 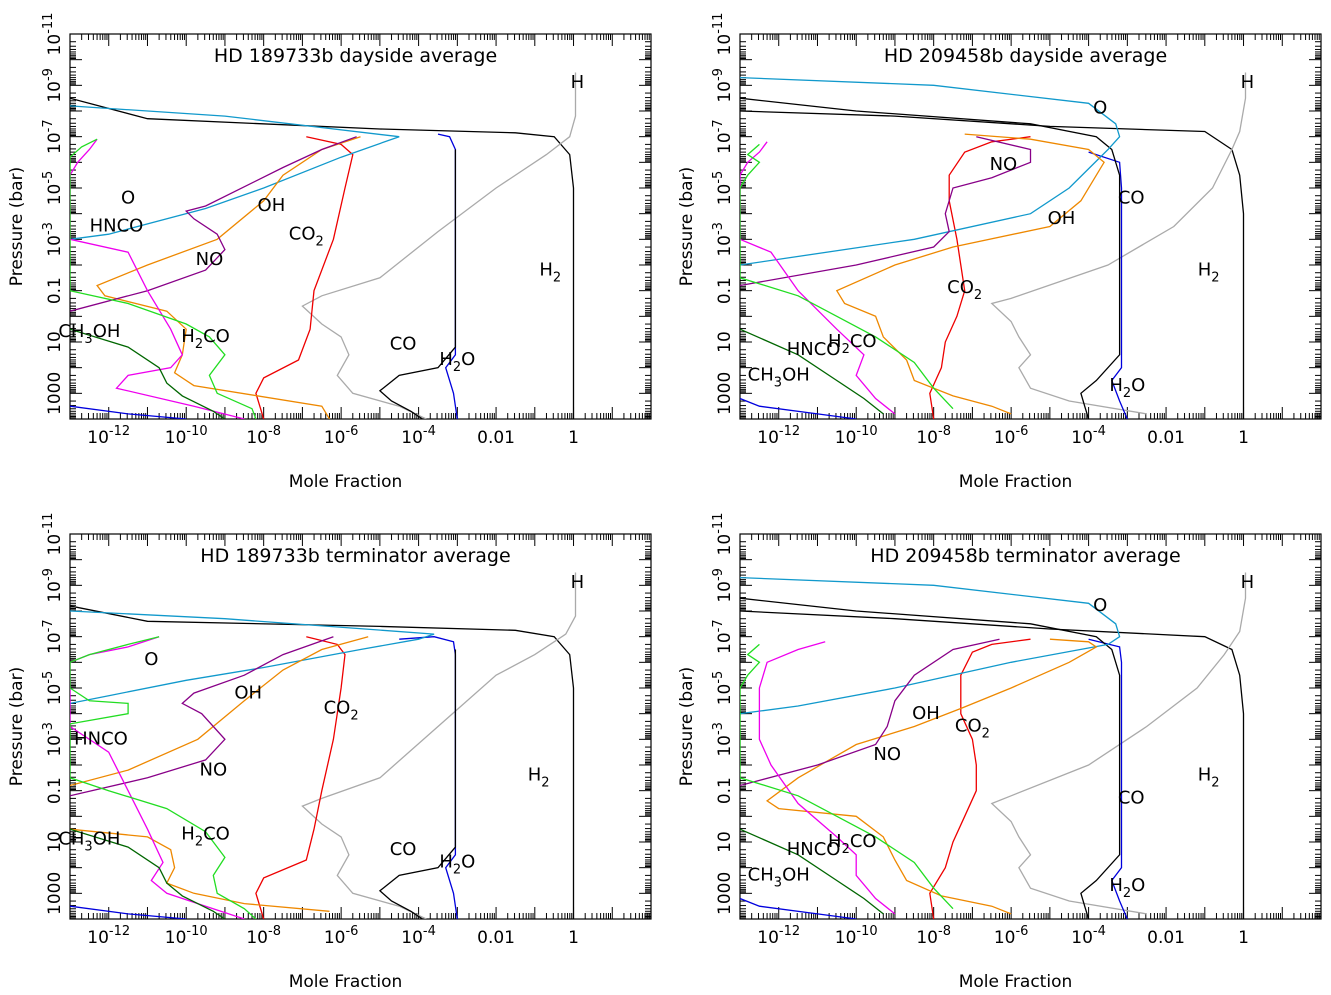 What do you see at coordinates (1248, 582) in the screenshot?
I see `series-label-H: H` at bounding box center [1248, 582].